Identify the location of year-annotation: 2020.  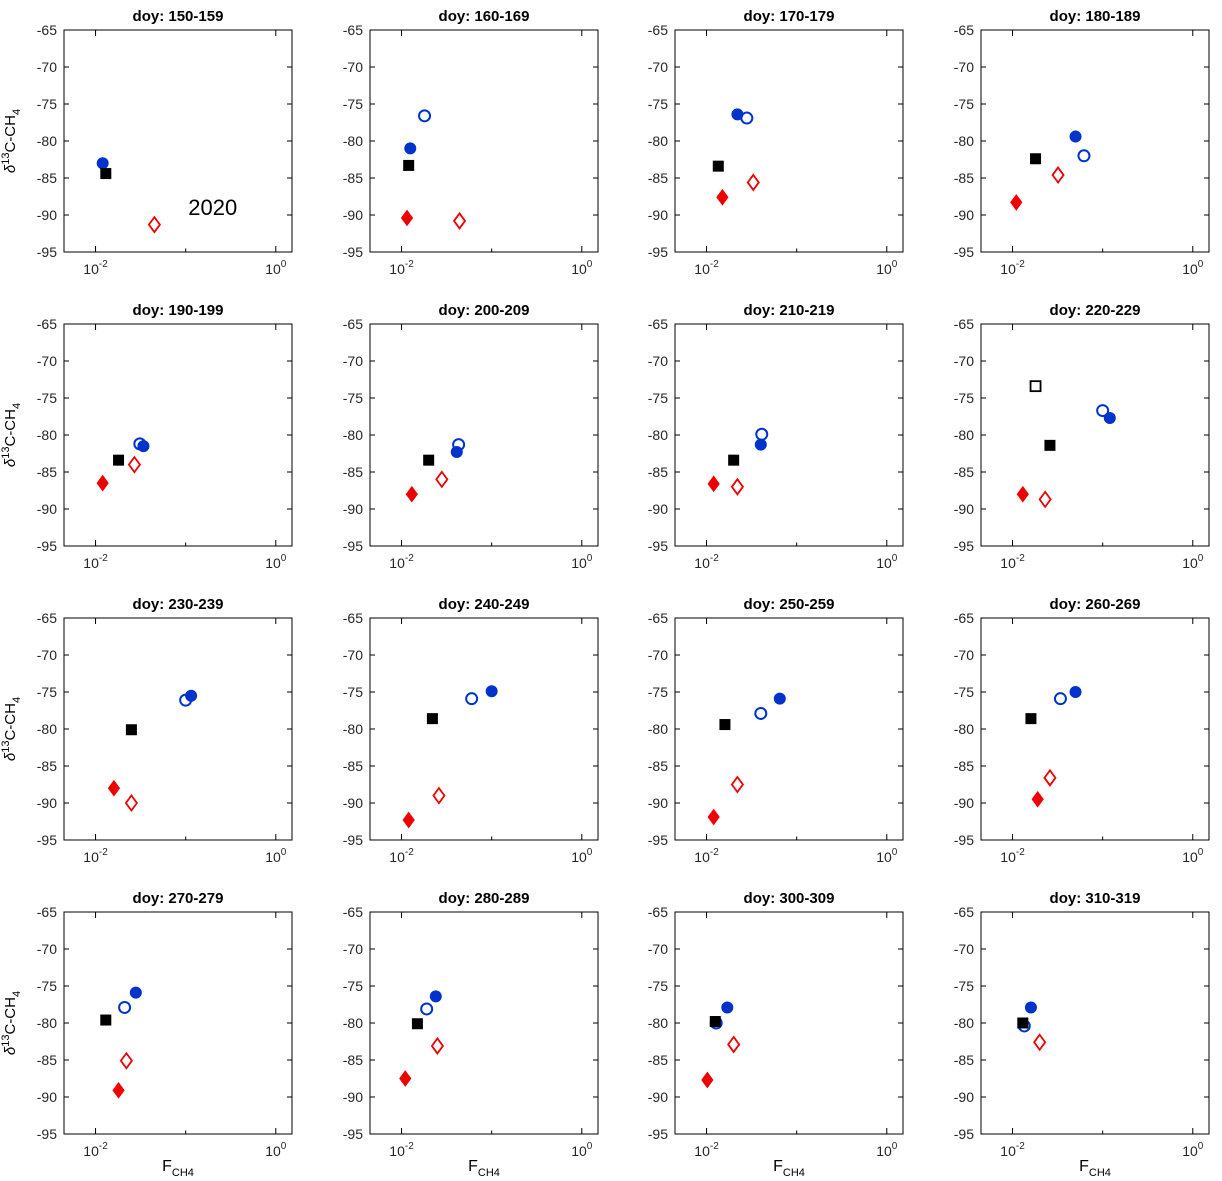
(212, 207).